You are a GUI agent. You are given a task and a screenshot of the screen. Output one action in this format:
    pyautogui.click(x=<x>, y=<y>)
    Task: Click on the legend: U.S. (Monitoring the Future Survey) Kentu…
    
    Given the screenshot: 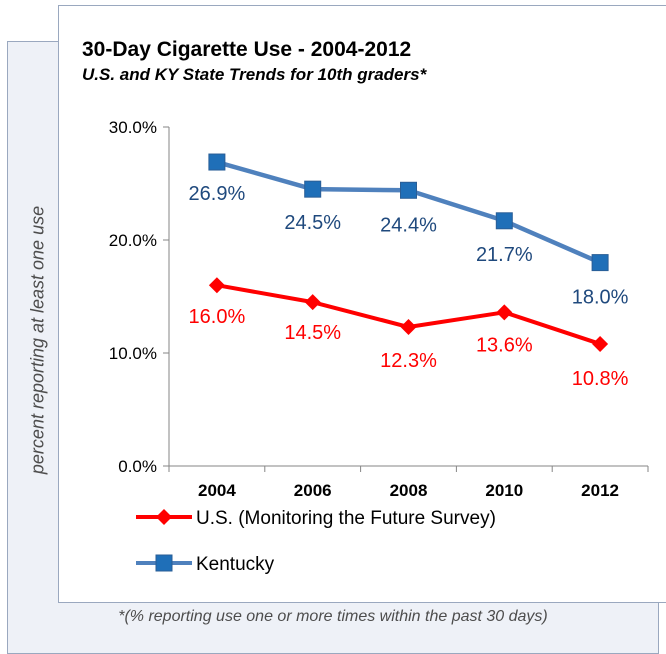 What is the action you would take?
    pyautogui.click(x=316, y=541)
    